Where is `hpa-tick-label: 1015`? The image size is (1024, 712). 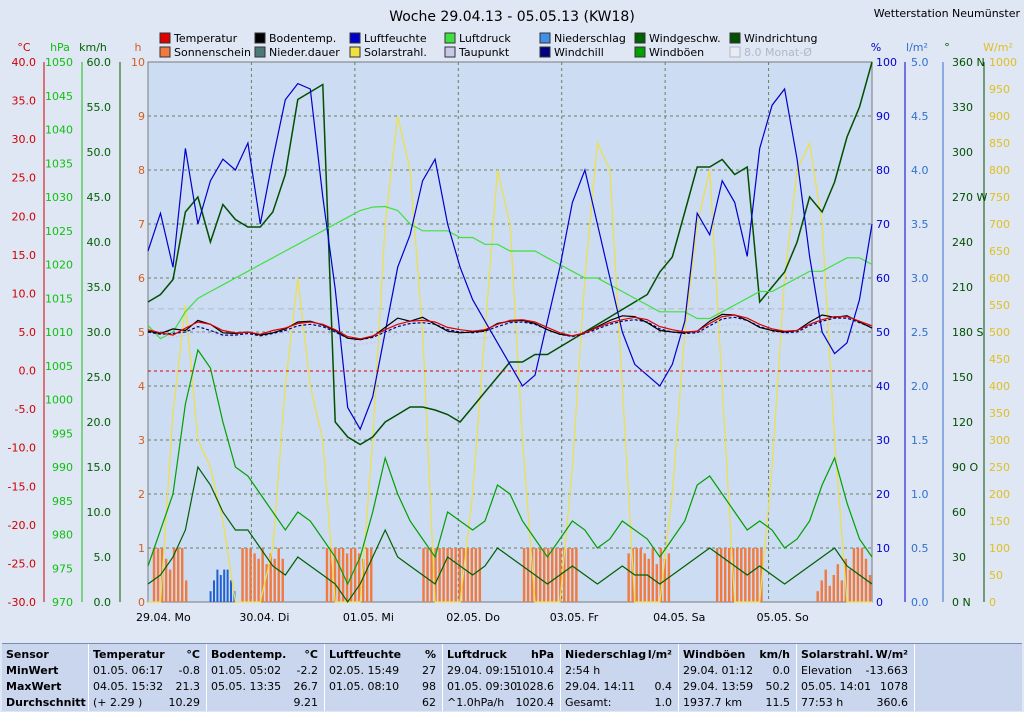
hpa-tick-label: 1015 is located at coordinates (59, 298).